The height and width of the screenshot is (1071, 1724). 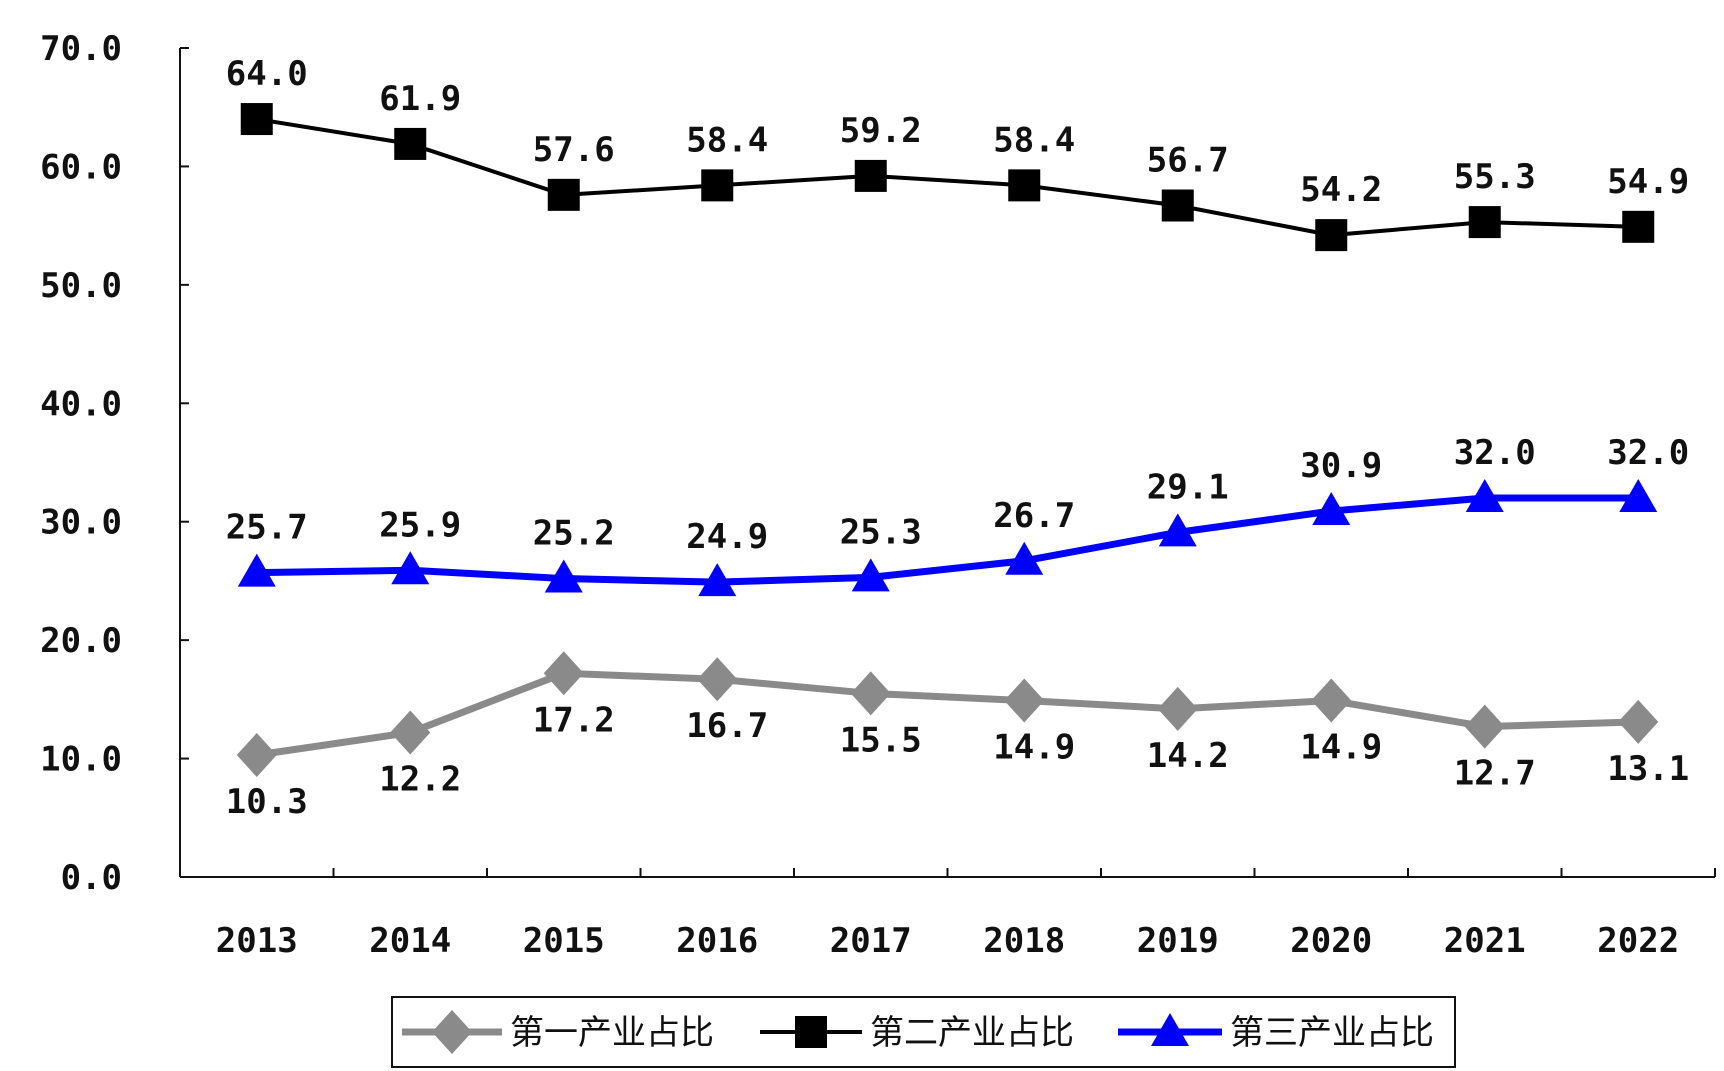 What do you see at coordinates (717, 941) in the screenshot?
I see `x-tick-label: 2016` at bounding box center [717, 941].